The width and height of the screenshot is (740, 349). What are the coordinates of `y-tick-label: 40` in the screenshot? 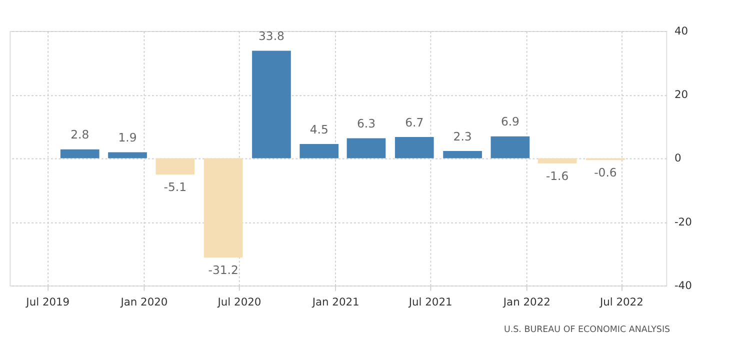 It's located at (681, 31).